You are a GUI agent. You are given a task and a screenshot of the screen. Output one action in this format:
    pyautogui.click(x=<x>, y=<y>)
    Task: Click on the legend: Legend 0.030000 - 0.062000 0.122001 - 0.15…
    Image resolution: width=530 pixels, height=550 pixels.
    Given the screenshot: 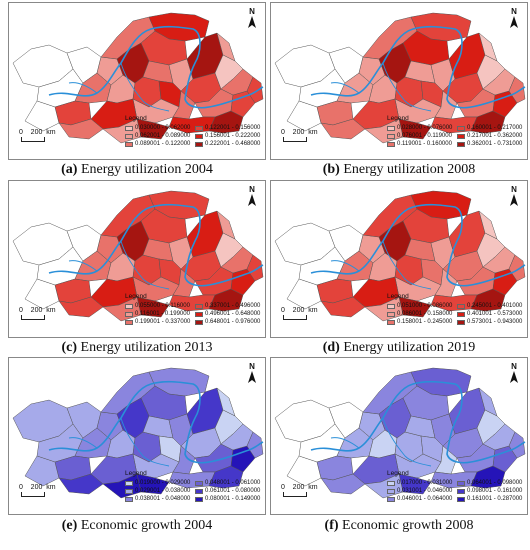 What is the action you would take?
    pyautogui.click(x=193, y=131)
    